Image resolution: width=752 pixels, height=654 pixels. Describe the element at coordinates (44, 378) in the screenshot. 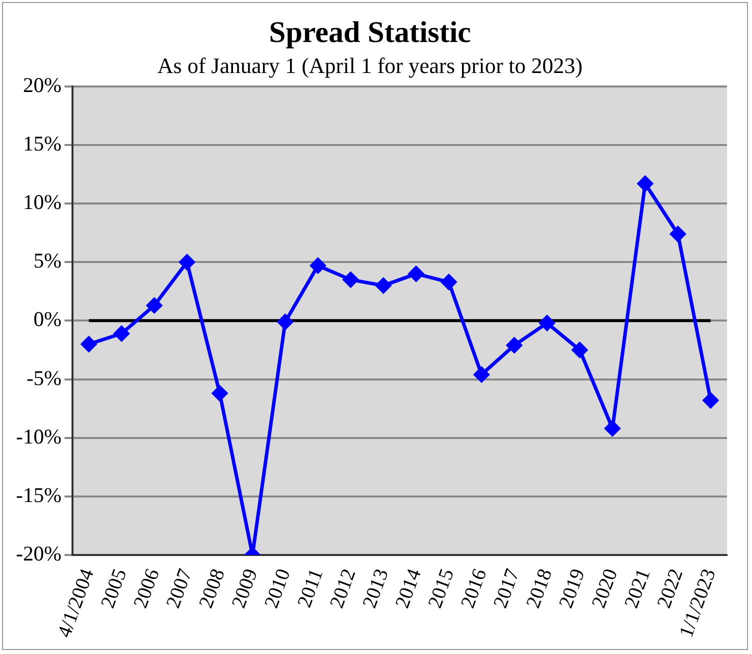

I see `y-tick-label: -5%` at that location.